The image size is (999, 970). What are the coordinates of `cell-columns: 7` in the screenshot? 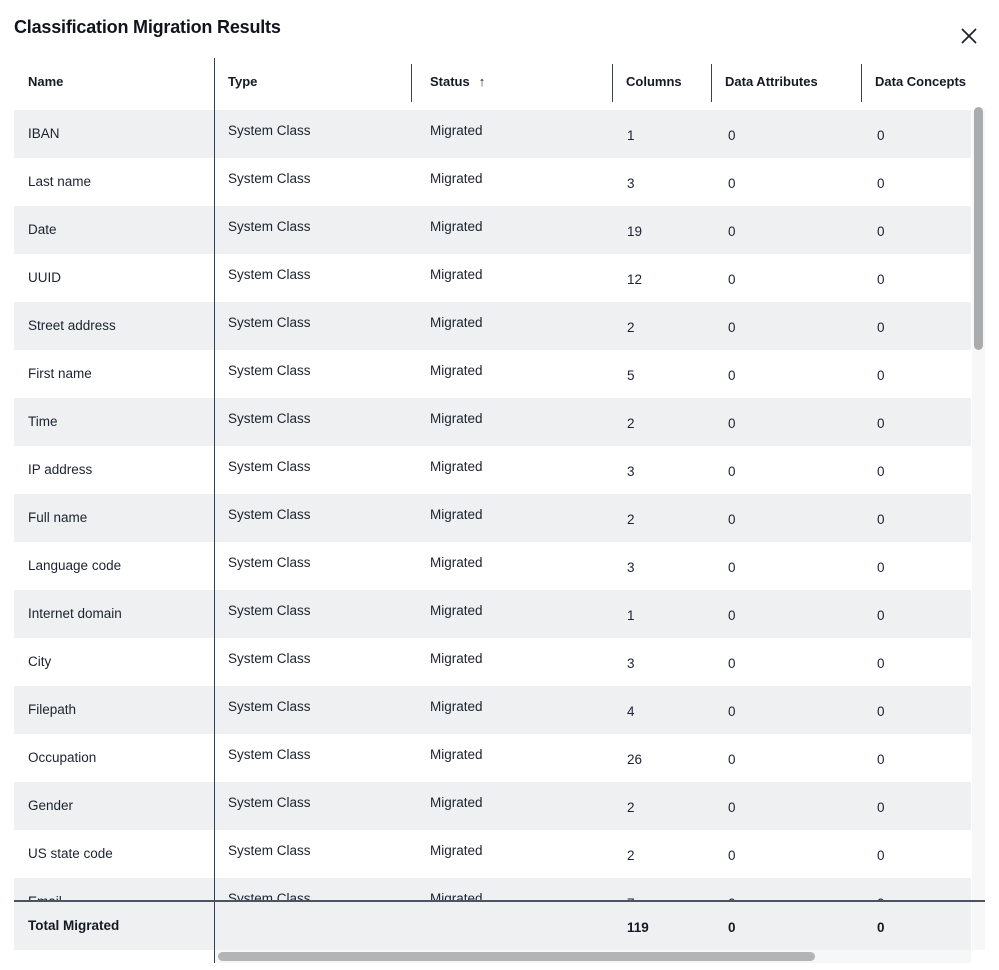 It's located at (631, 890).